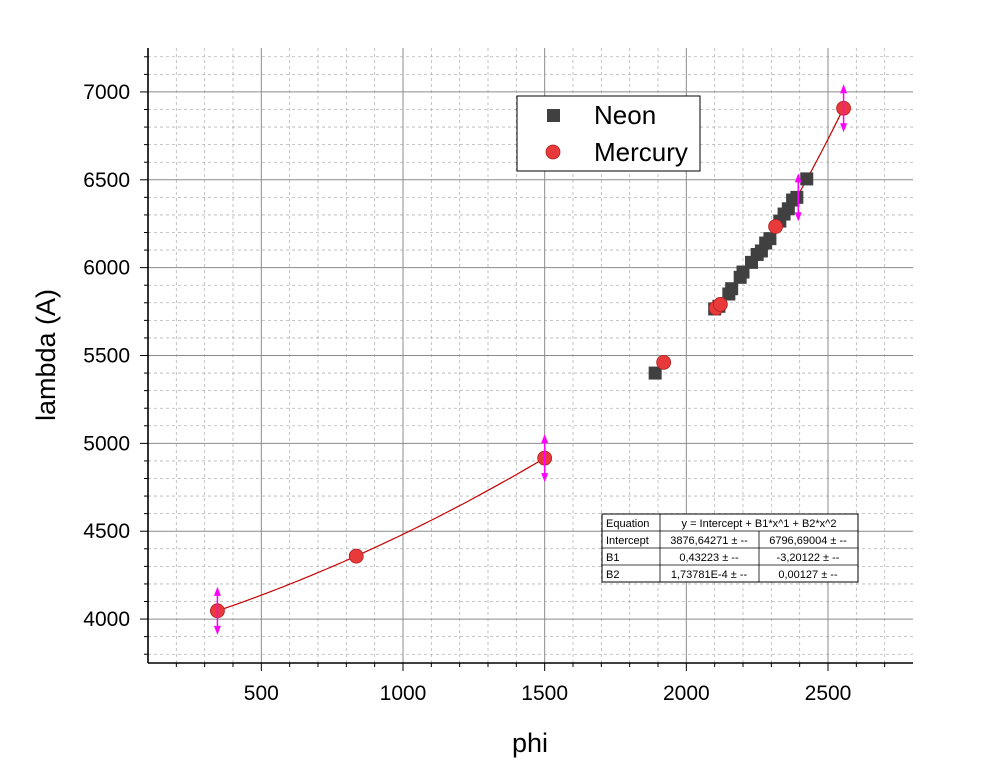  I want to click on fit-table-cell: Intercept, so click(627, 541).